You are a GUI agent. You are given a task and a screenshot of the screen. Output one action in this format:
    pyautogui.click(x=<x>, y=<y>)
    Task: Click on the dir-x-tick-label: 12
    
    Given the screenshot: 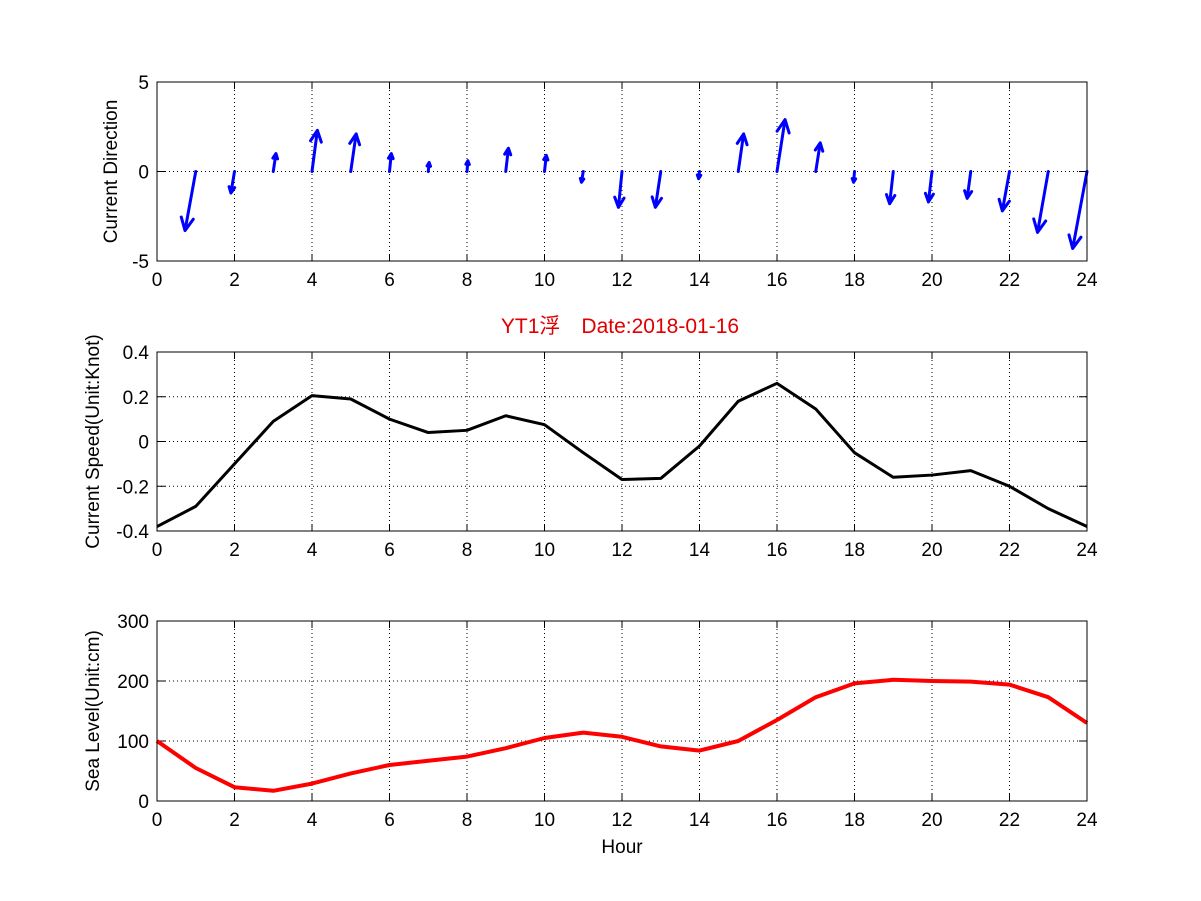 What is the action you would take?
    pyautogui.click(x=621, y=280)
    